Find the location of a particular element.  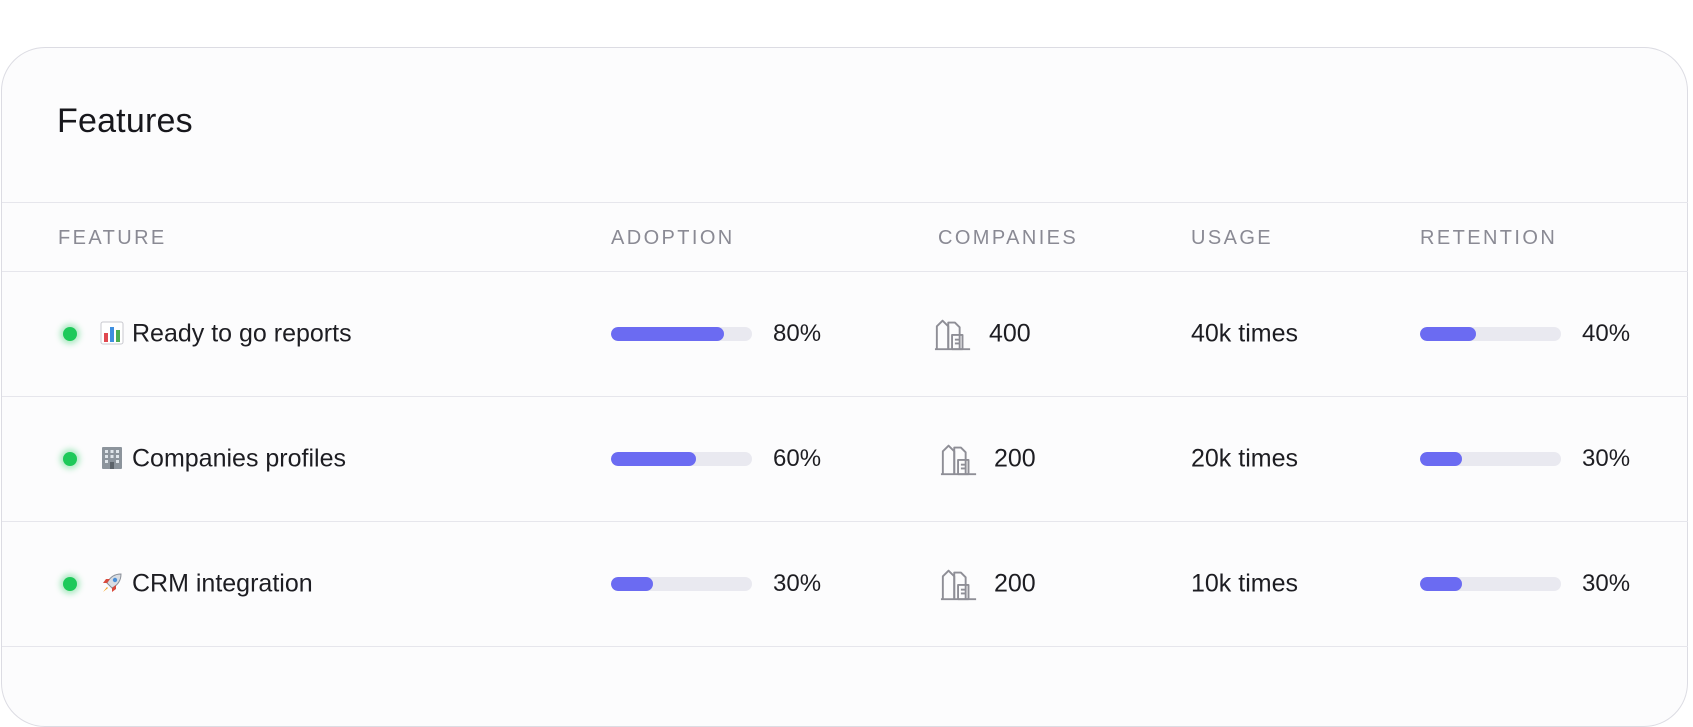

column-header-usage: USAGE is located at coordinates (1232, 238).